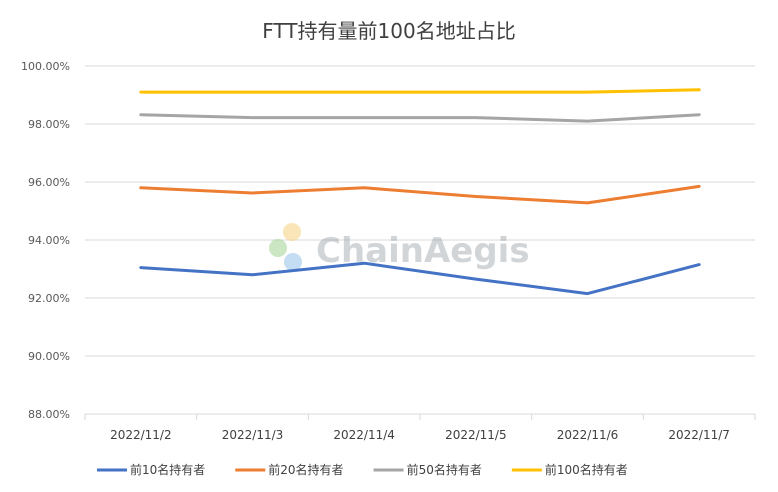  What do you see at coordinates (49, 182) in the screenshot?
I see `y-tick-label: 96.00%` at bounding box center [49, 182].